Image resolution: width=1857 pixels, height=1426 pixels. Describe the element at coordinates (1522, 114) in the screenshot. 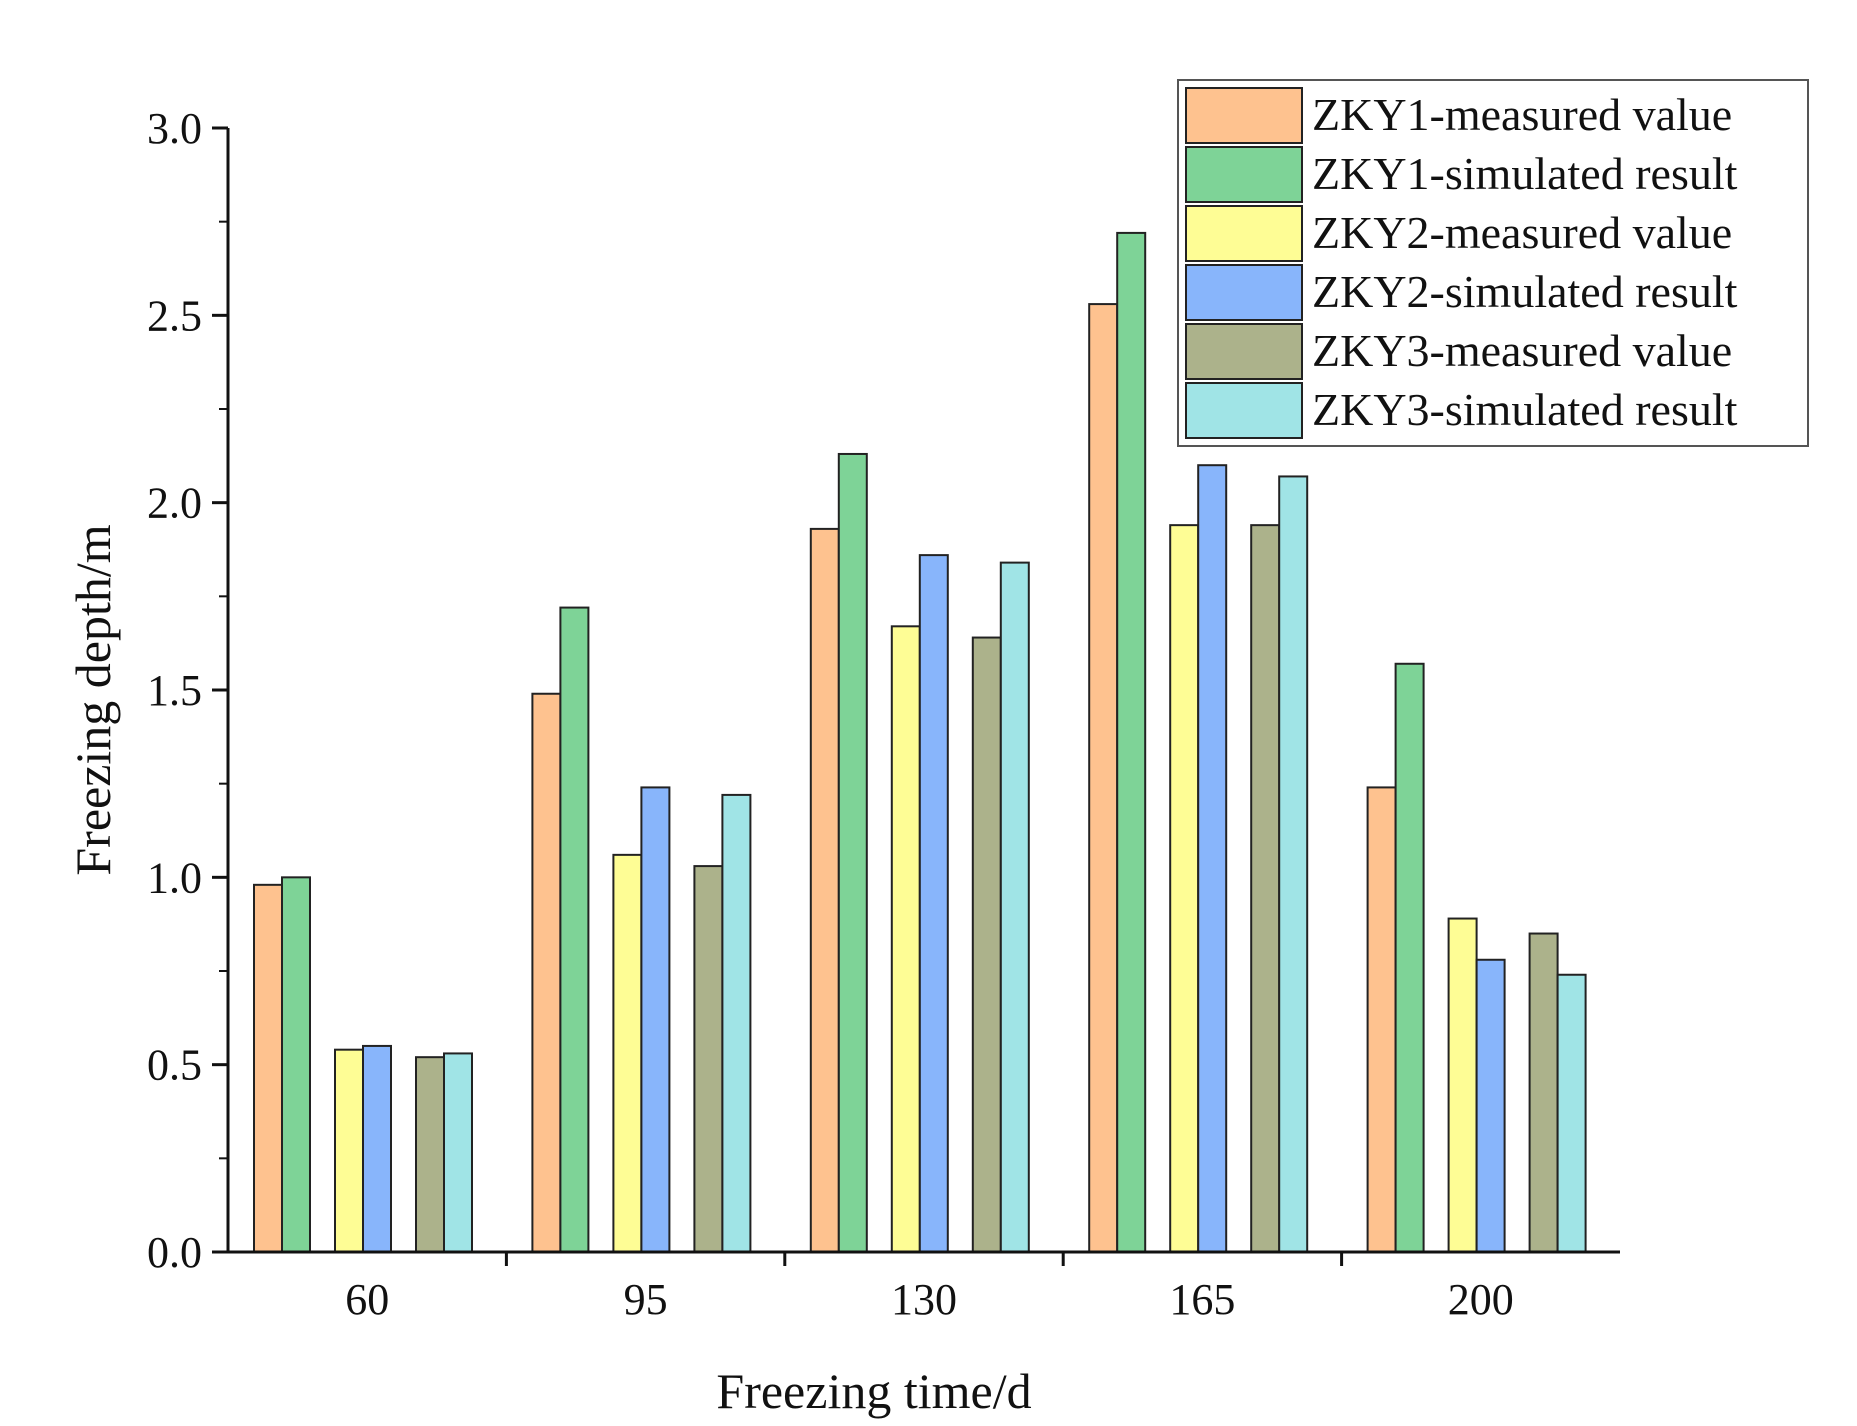

I see `legend-label: ZKY1-measured value` at that location.